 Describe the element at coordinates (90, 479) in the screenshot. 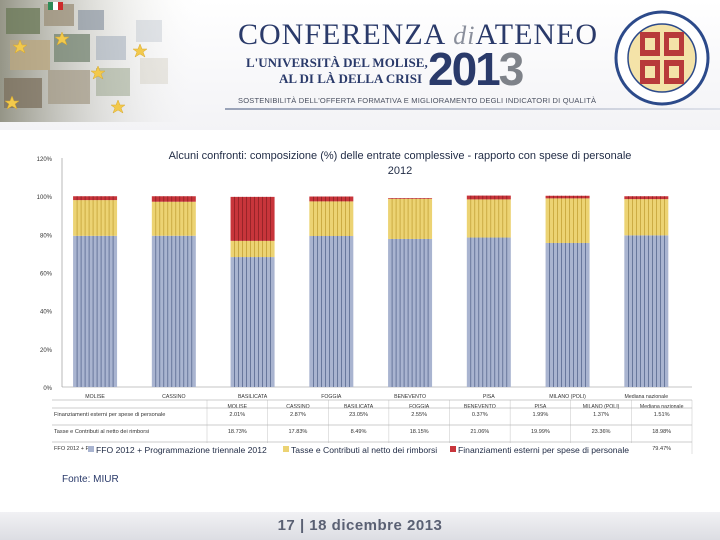

I see `source-note: Fonte: MIUR` at that location.